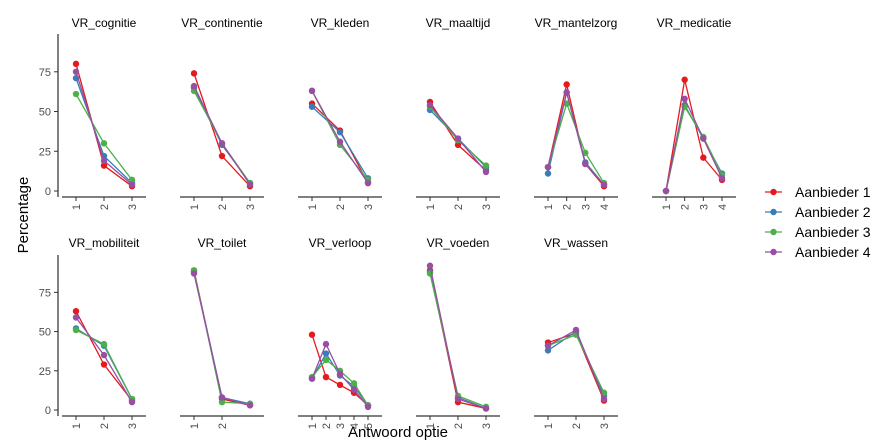  I want to click on panel-vr-medicatie: VR_medicatie 1 2 3 4, so click(694, 113).